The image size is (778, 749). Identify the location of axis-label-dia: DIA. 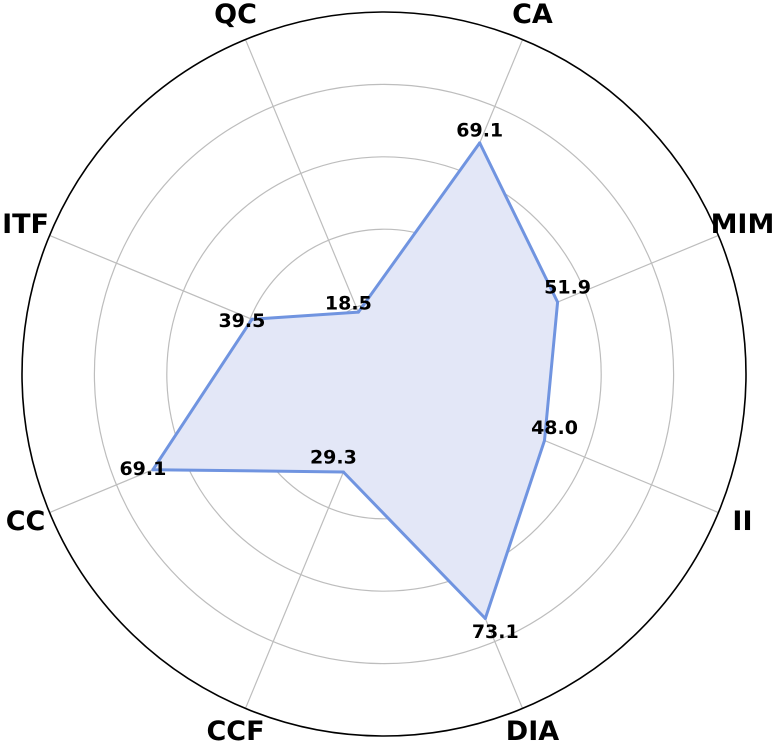
(532, 731).